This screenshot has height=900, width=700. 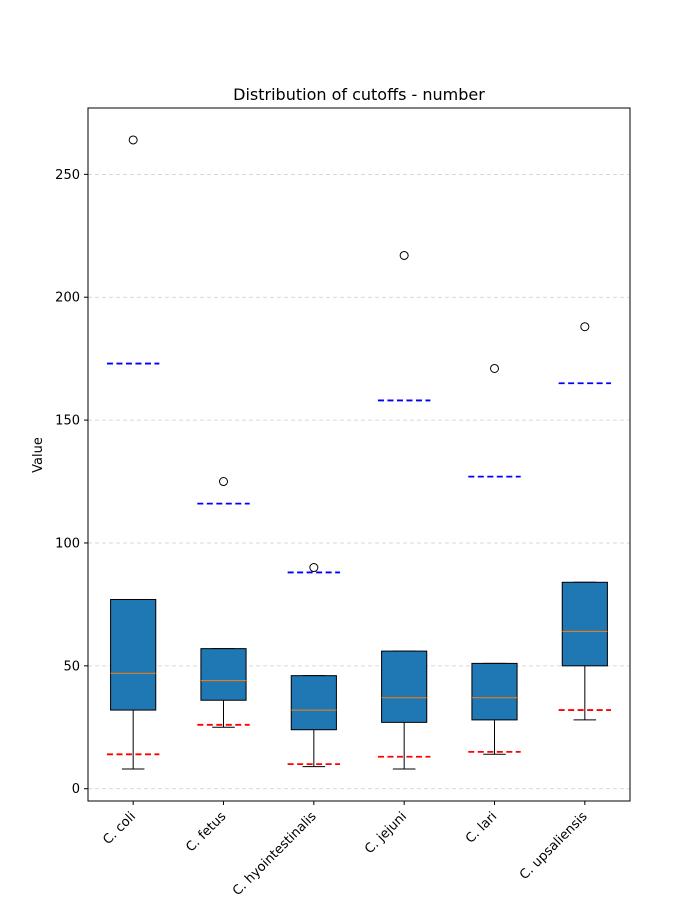 I want to click on y-tick-label: 250, so click(x=67, y=175).